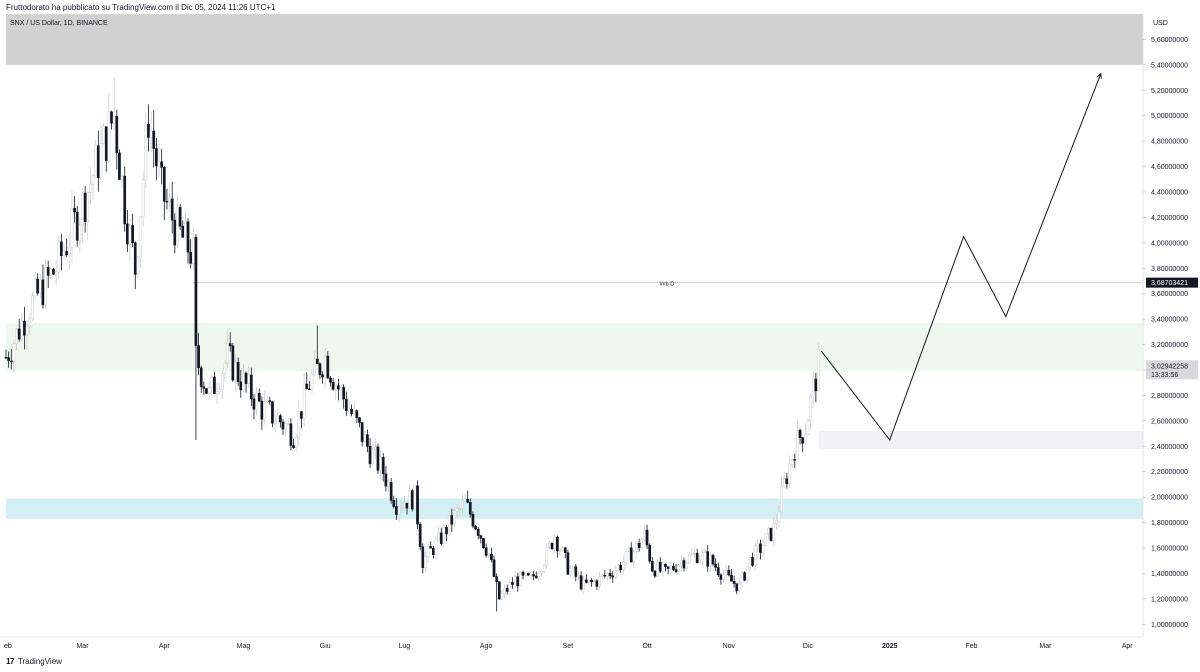 This screenshot has height=672, width=1200. I want to click on candle-countdown-label: 13:33:56, so click(1164, 375).